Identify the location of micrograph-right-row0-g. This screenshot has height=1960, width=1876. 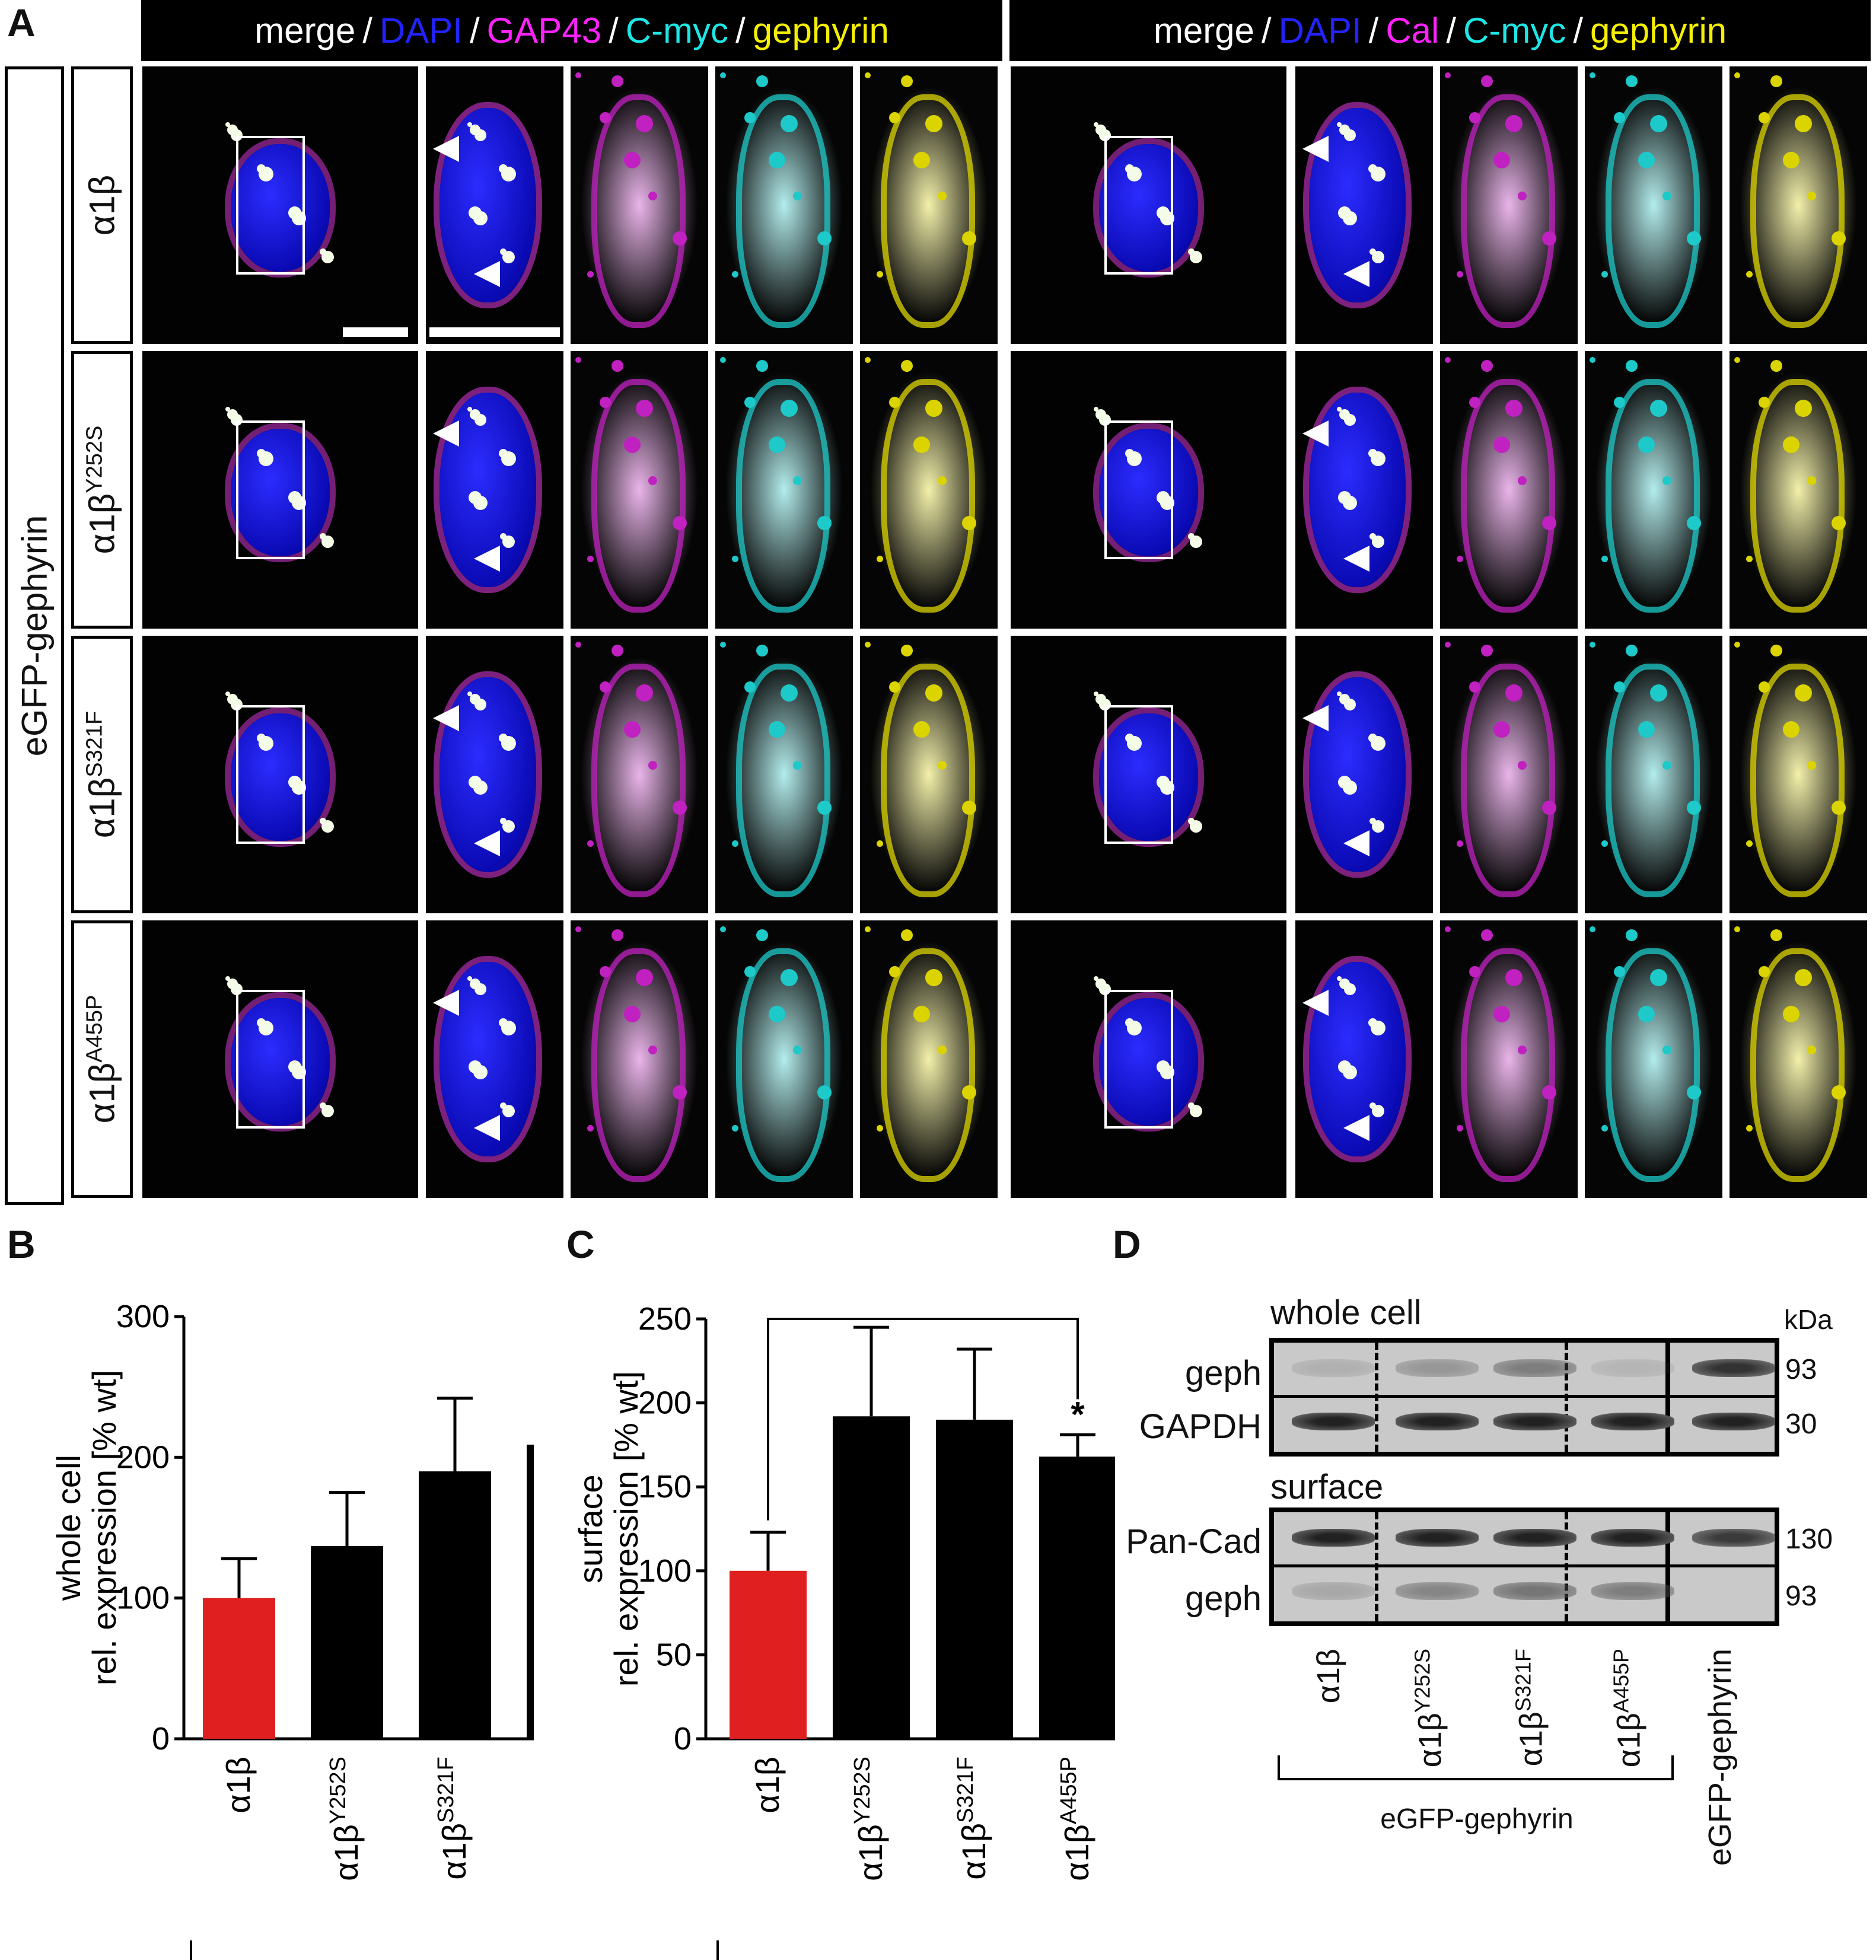
(1509, 205).